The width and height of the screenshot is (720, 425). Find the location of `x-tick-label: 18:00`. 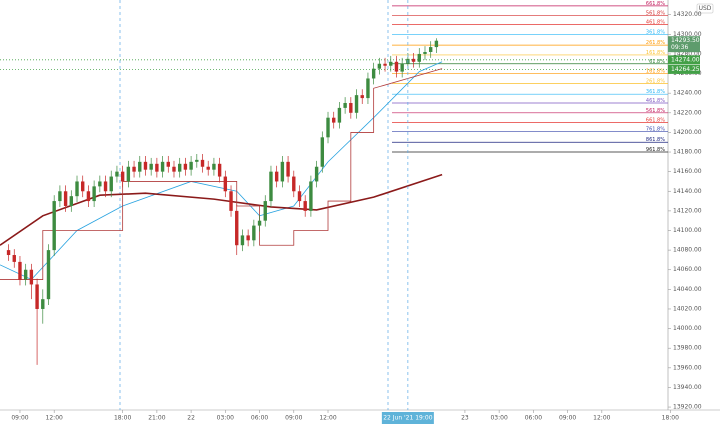

x-tick-label: 18:00 is located at coordinates (122, 418).